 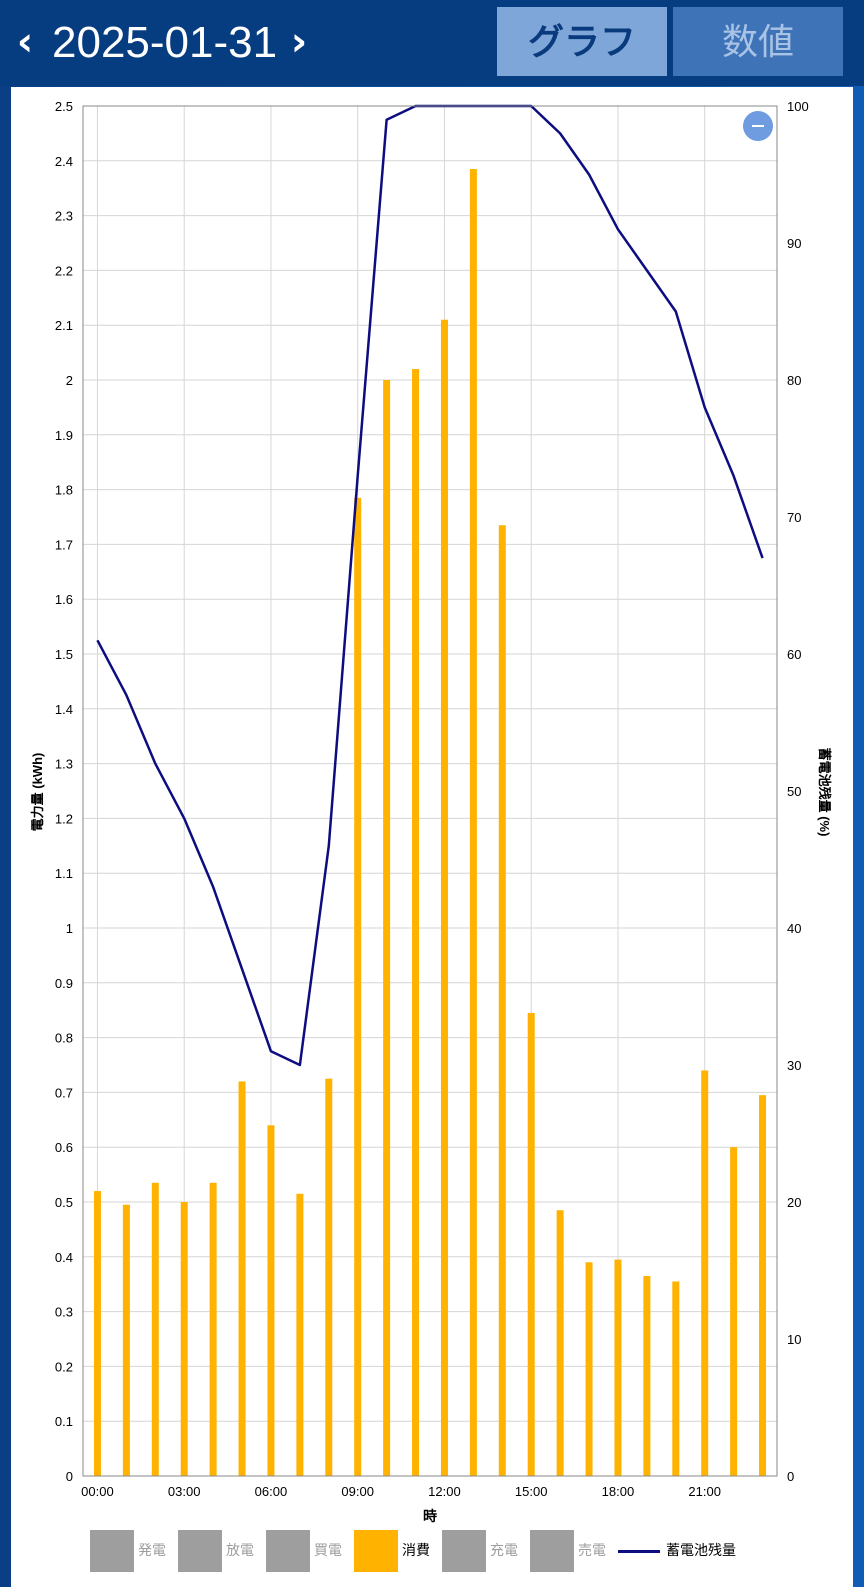 What do you see at coordinates (64, 1038) in the screenshot?
I see `y-tick-left: 0.8` at bounding box center [64, 1038].